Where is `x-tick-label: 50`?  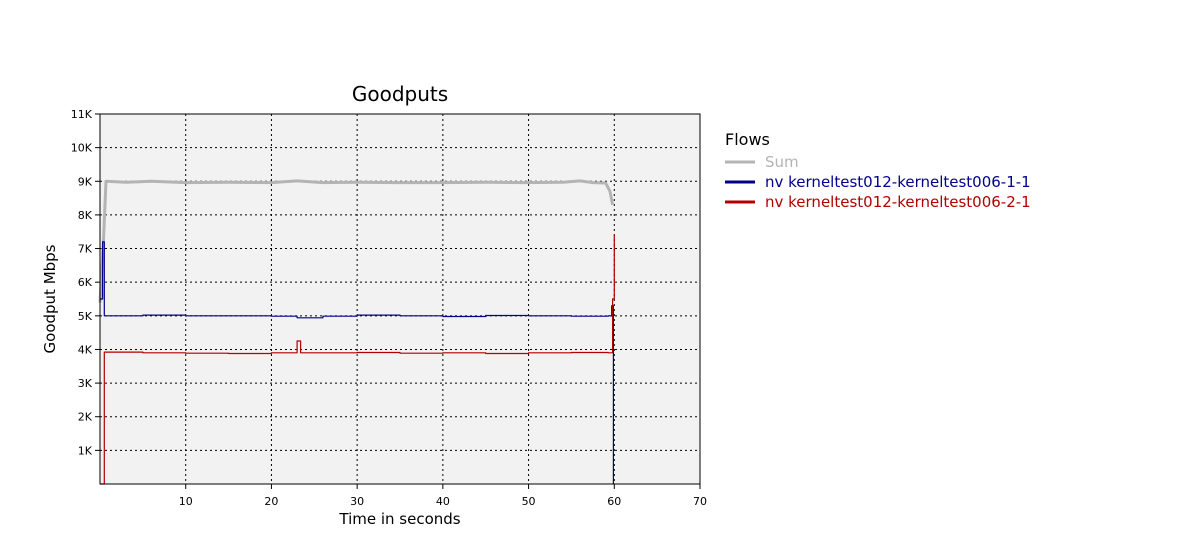
x-tick-label: 50 is located at coordinates (529, 501).